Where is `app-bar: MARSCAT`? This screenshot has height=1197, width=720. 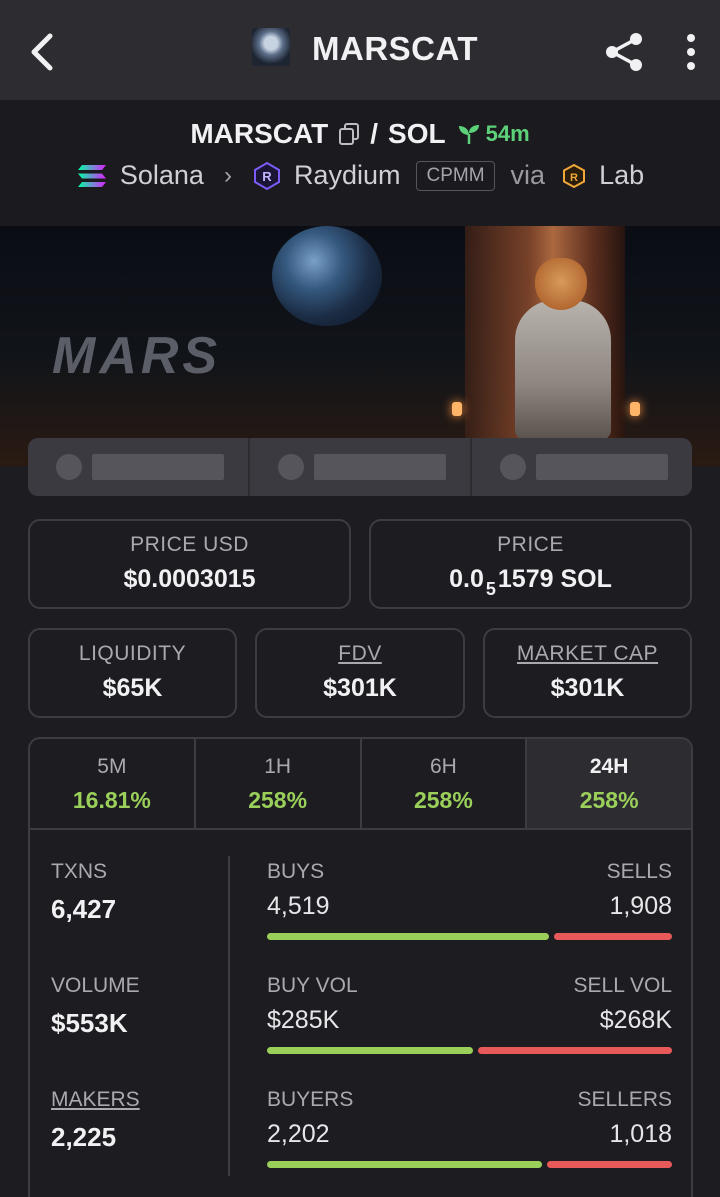
app-bar: MARSCAT is located at coordinates (360, 50).